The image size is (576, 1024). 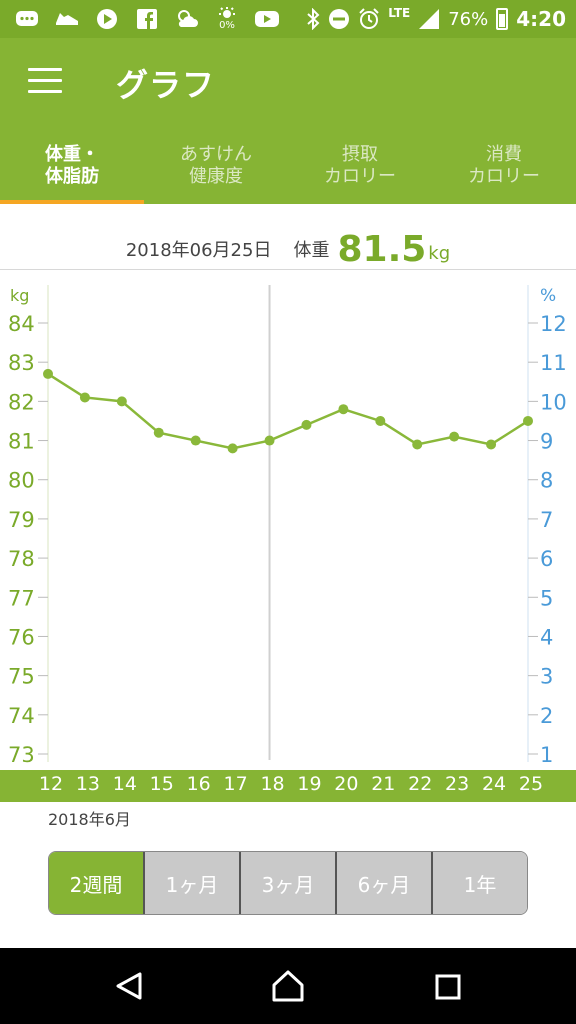 I want to click on y2-tick-label: 1, so click(x=546, y=755).